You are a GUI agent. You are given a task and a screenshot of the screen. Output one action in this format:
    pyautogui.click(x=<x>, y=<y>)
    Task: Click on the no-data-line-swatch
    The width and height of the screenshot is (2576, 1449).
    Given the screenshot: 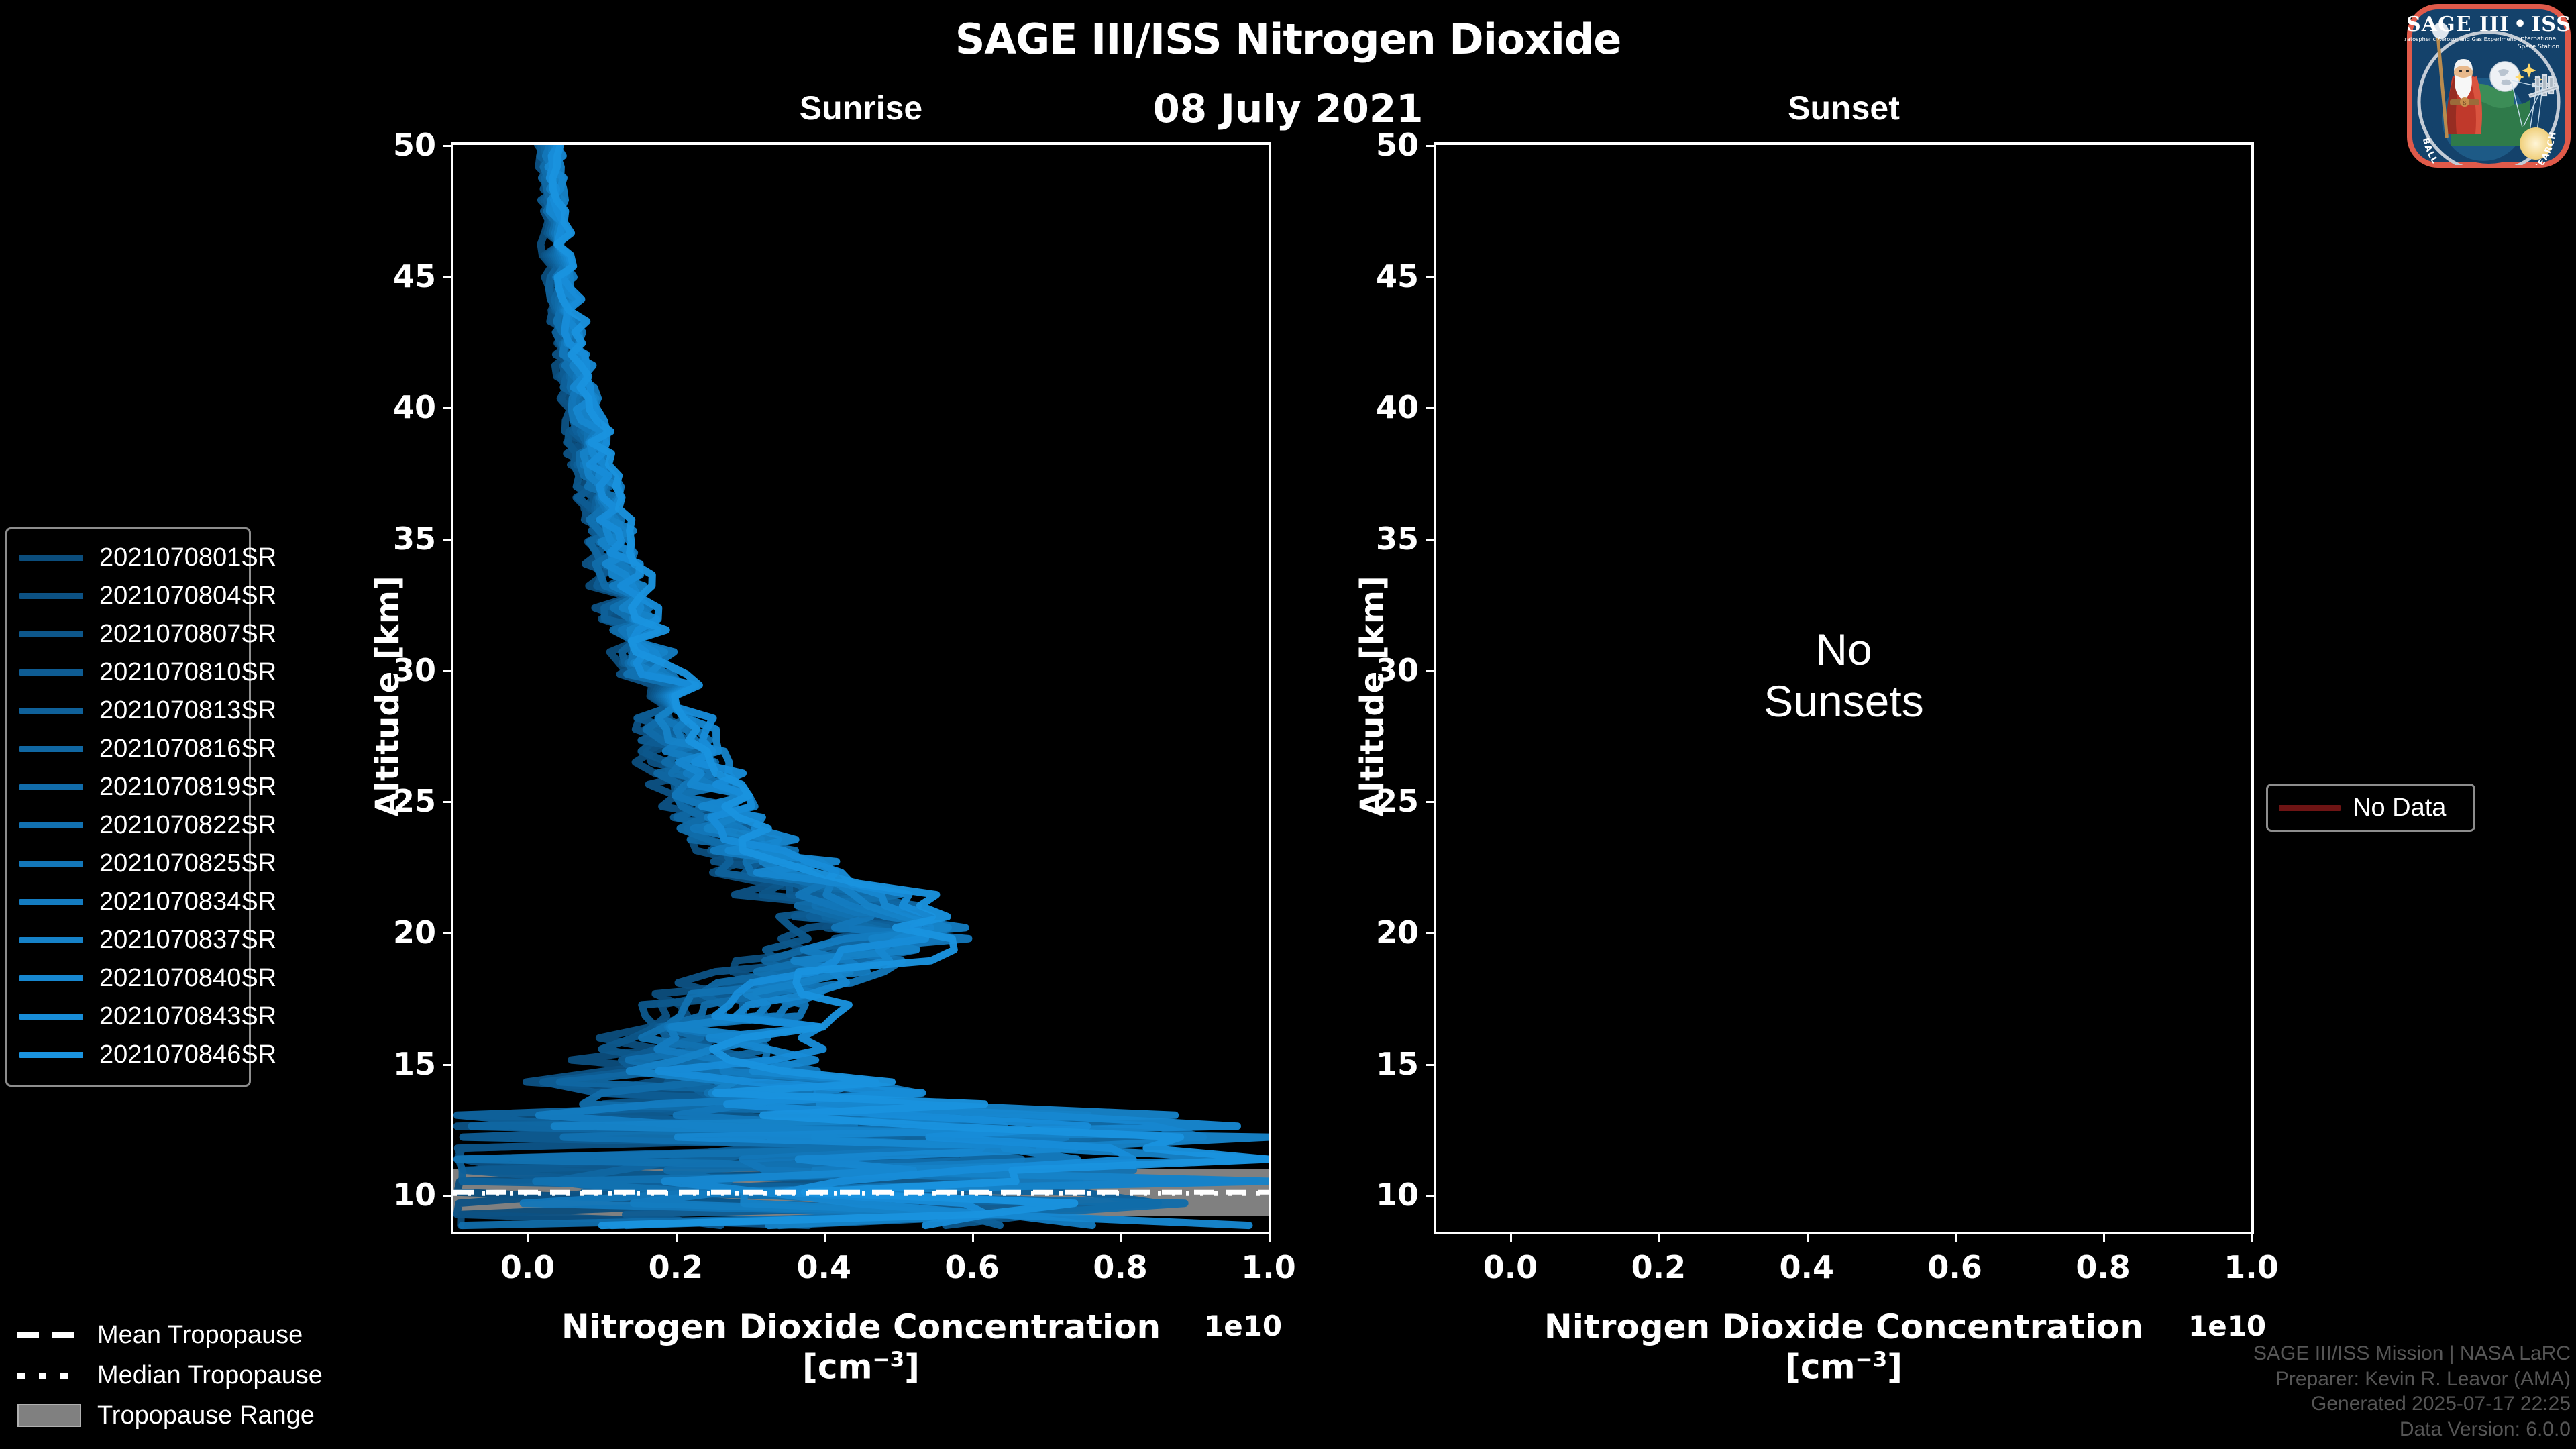 What is the action you would take?
    pyautogui.click(x=2310, y=807)
    